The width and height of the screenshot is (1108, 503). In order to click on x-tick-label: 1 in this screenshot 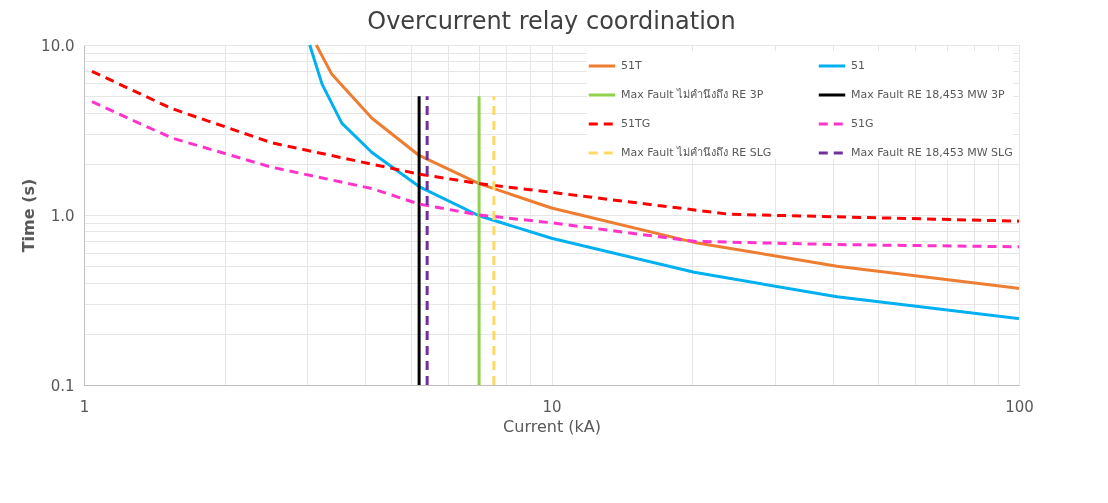, I will do `click(84, 406)`.